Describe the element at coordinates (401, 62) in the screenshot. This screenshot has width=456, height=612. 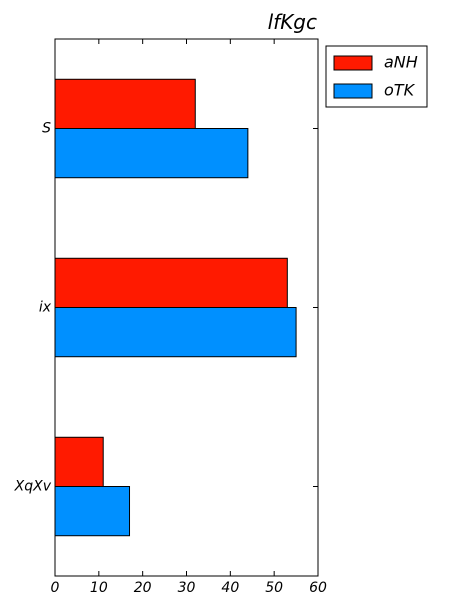
I see `legend-label-aNH: aNH` at that location.